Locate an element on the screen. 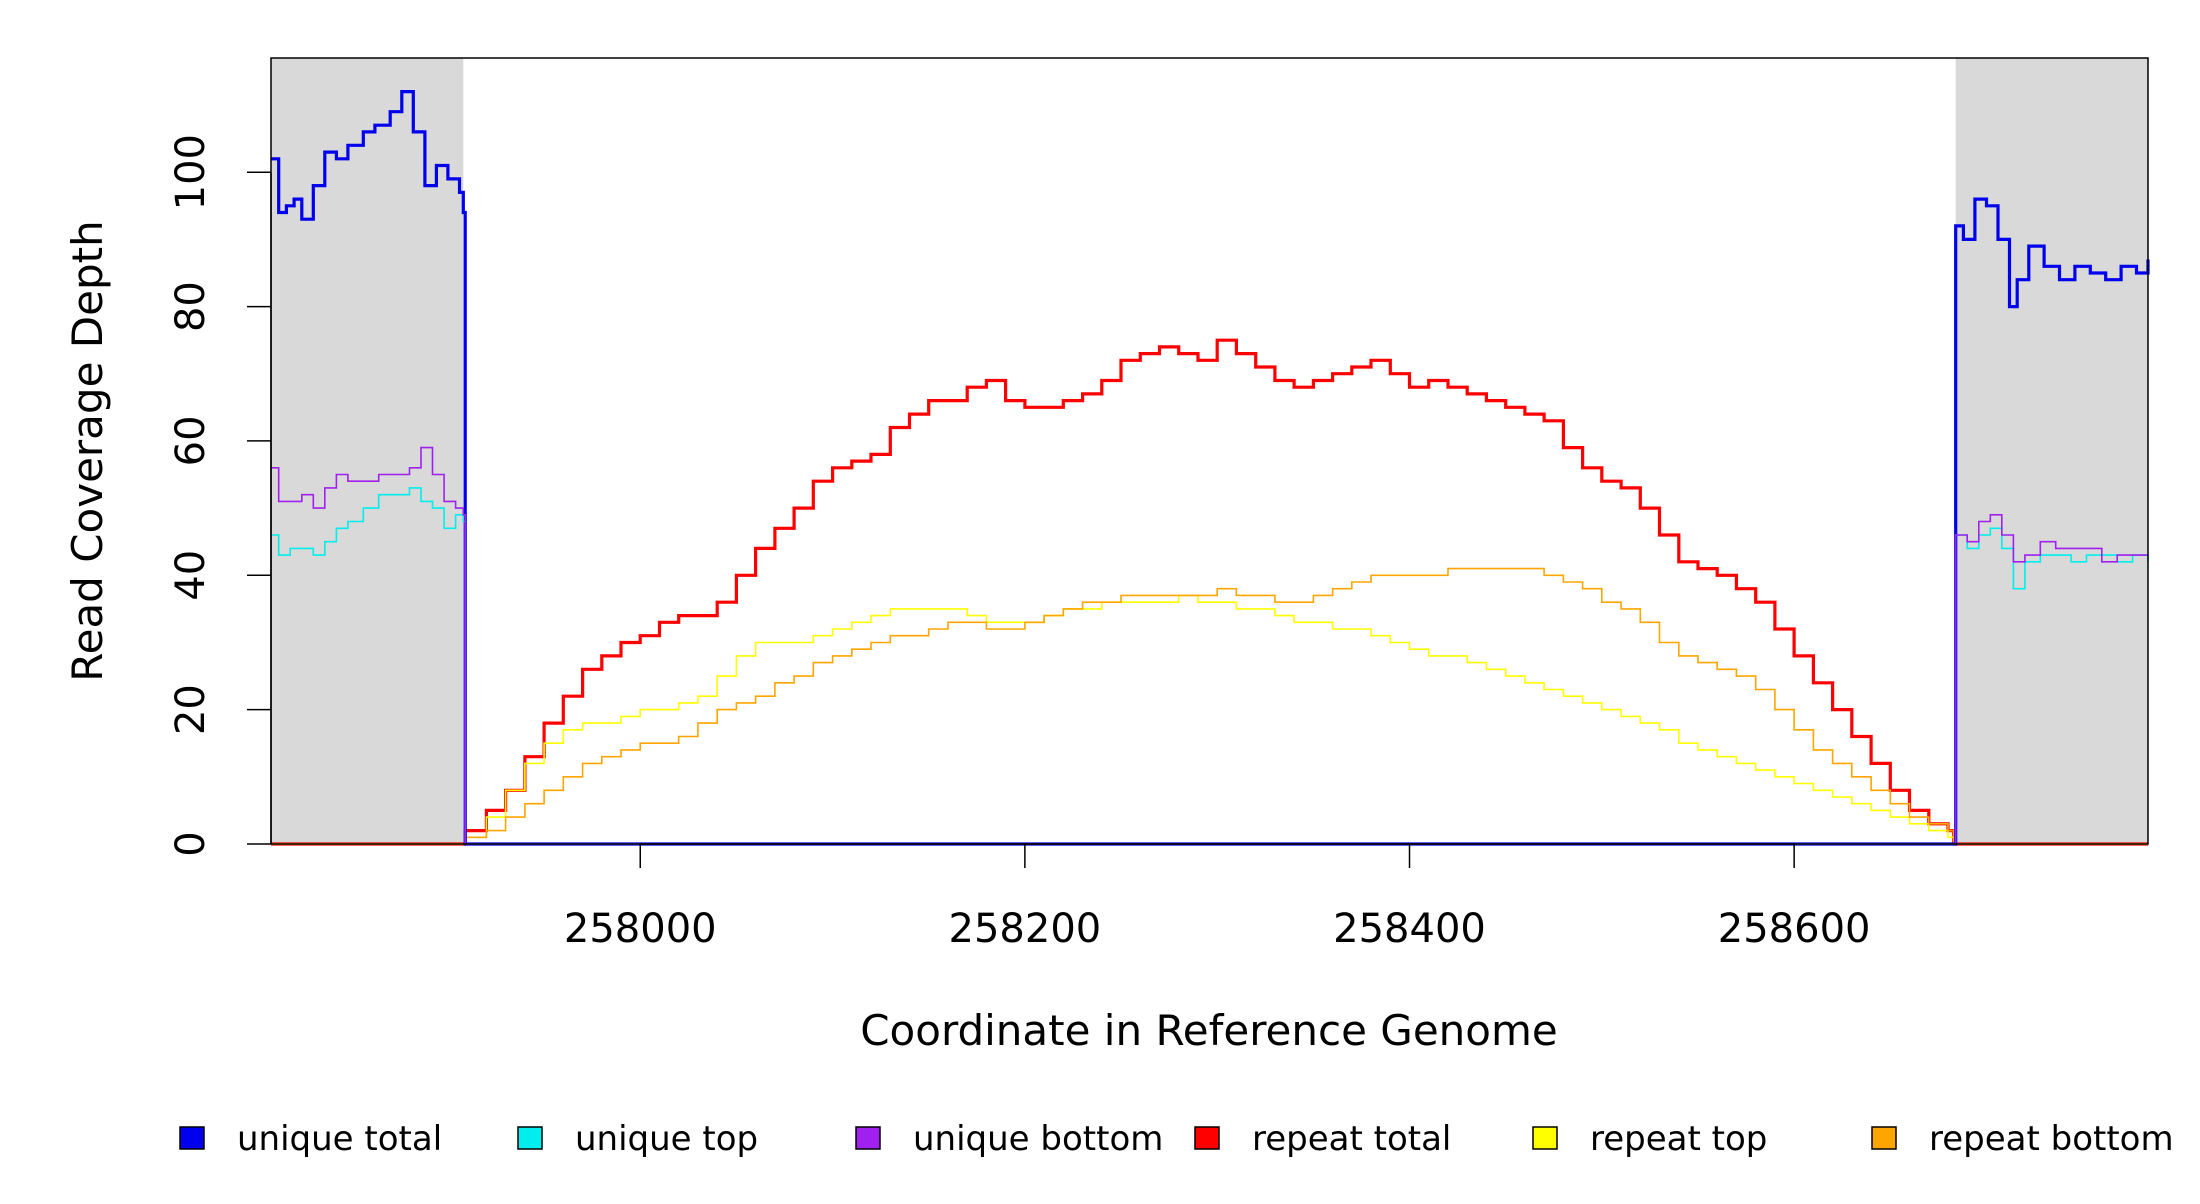 The image size is (2200, 1204). x-tick-label-258000: 258000 is located at coordinates (640, 929).